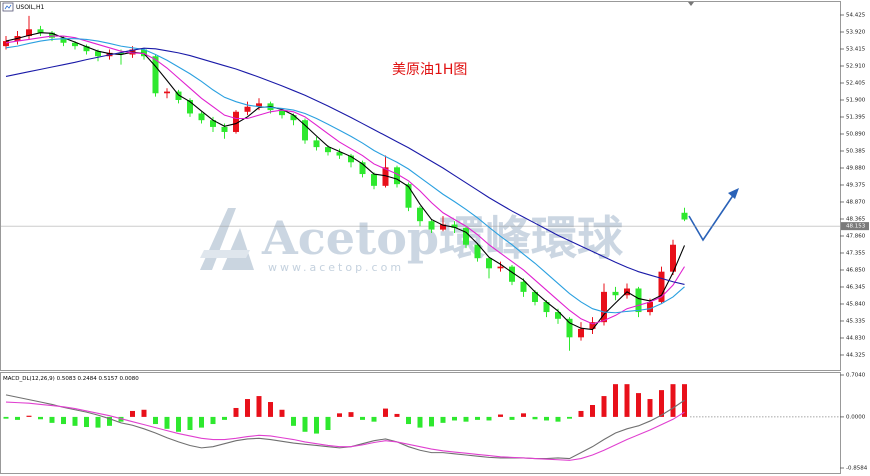  I want to click on indicator-line, so click(345, 427).